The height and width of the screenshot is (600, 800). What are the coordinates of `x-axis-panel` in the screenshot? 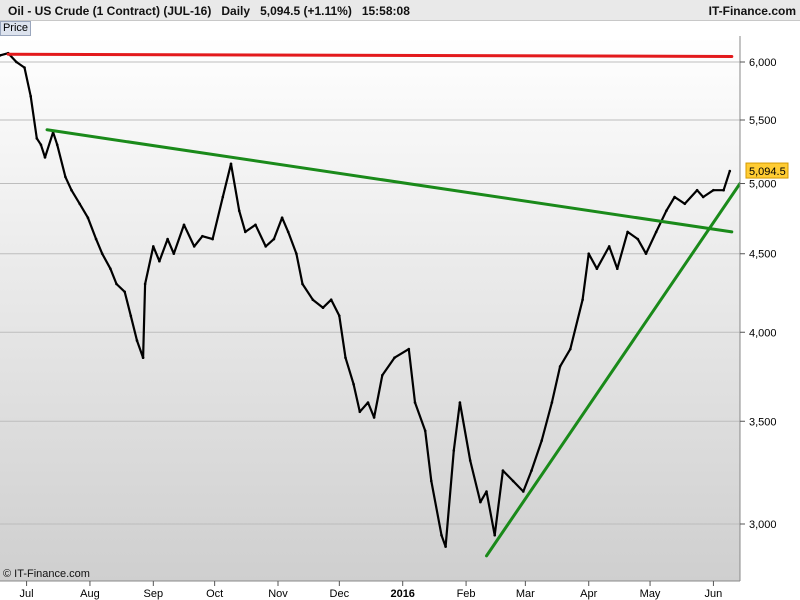 It's located at (400, 590).